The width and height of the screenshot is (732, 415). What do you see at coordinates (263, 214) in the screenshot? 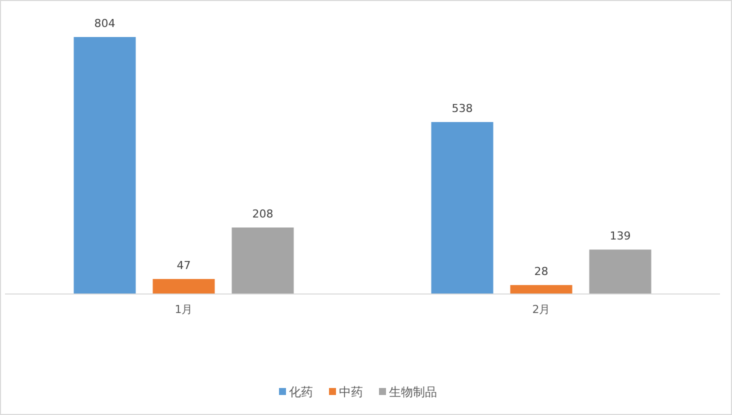
I see `data-label: 208` at bounding box center [263, 214].